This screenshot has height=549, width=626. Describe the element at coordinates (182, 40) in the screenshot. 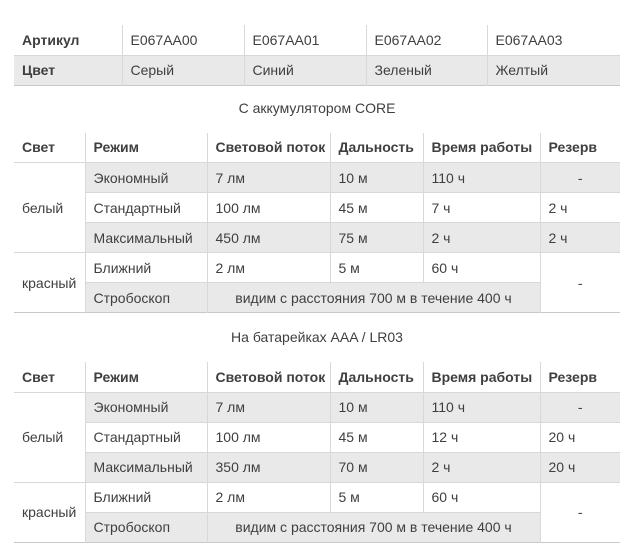

I see `article-value: E067AA00` at that location.